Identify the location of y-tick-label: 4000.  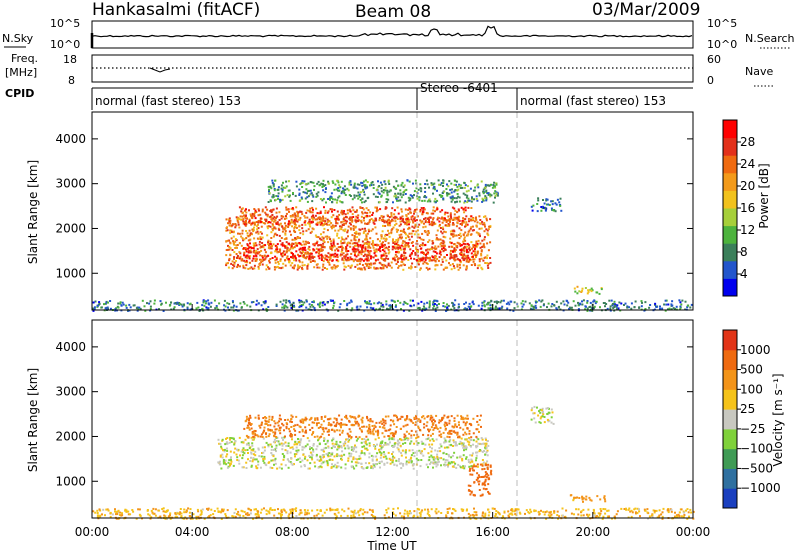
(70, 139).